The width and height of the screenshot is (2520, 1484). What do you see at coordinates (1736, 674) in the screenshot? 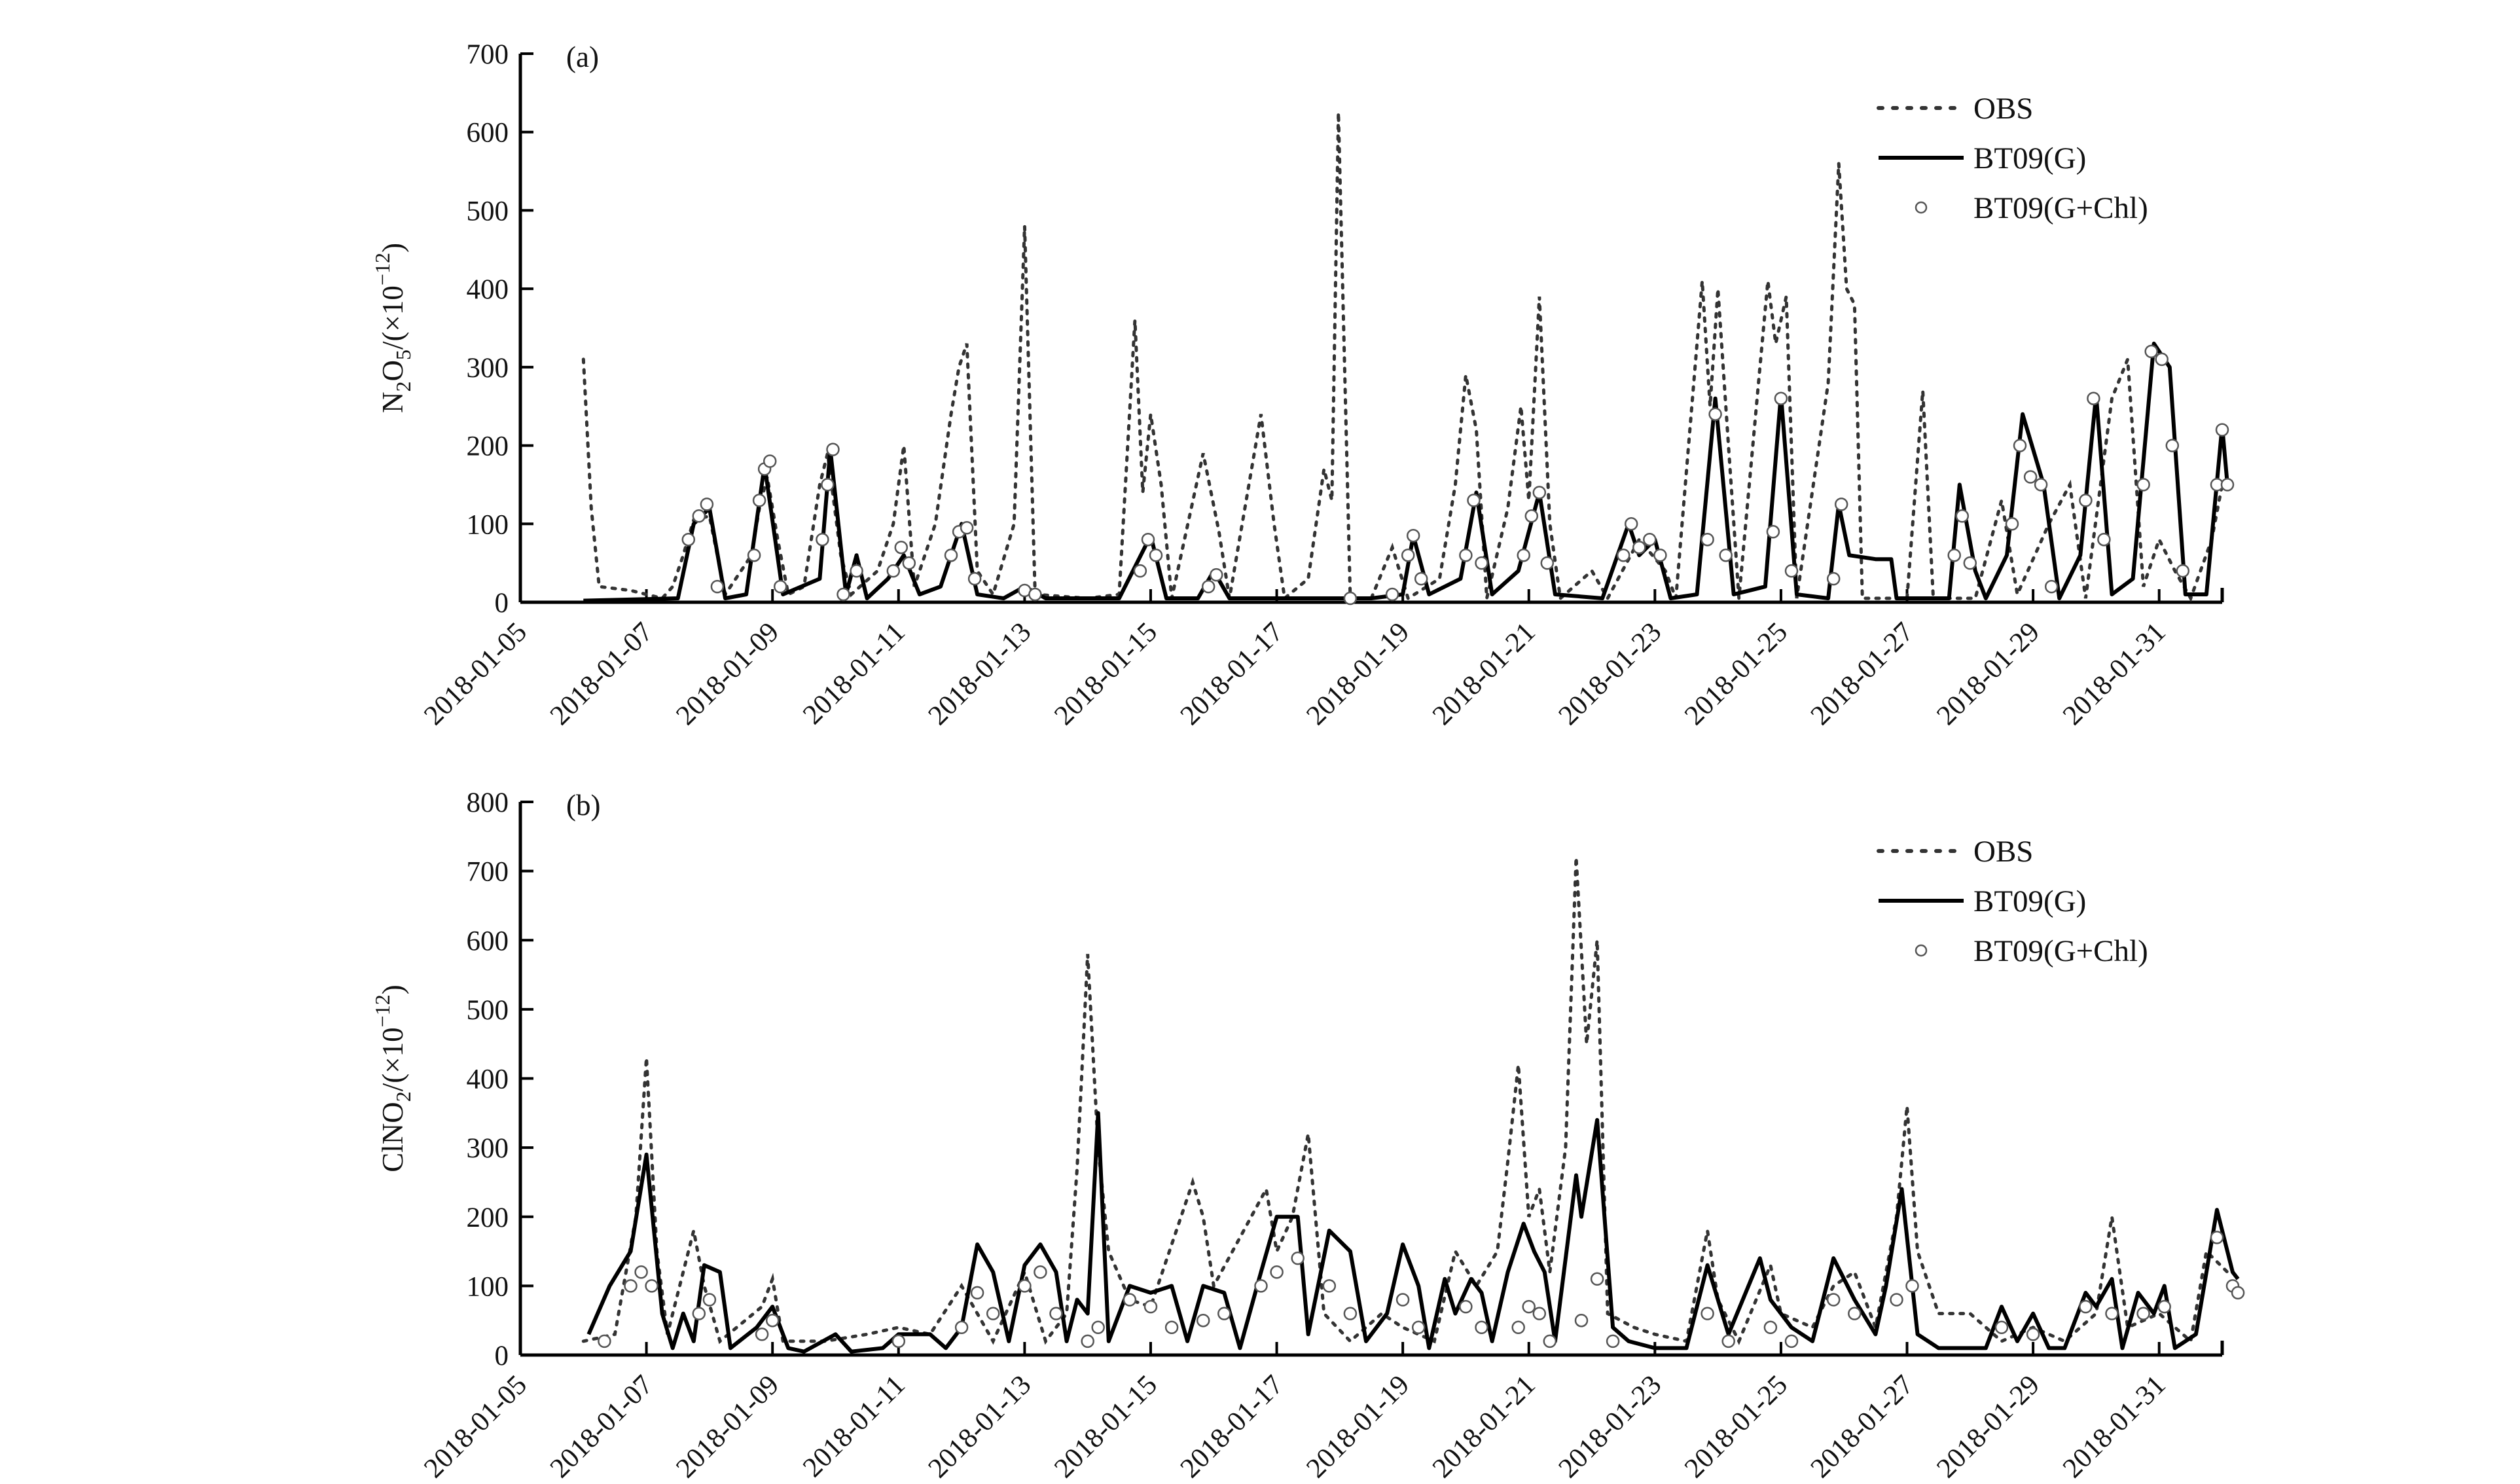
I see `x-tick-label: 2018-01-25` at bounding box center [1736, 674].